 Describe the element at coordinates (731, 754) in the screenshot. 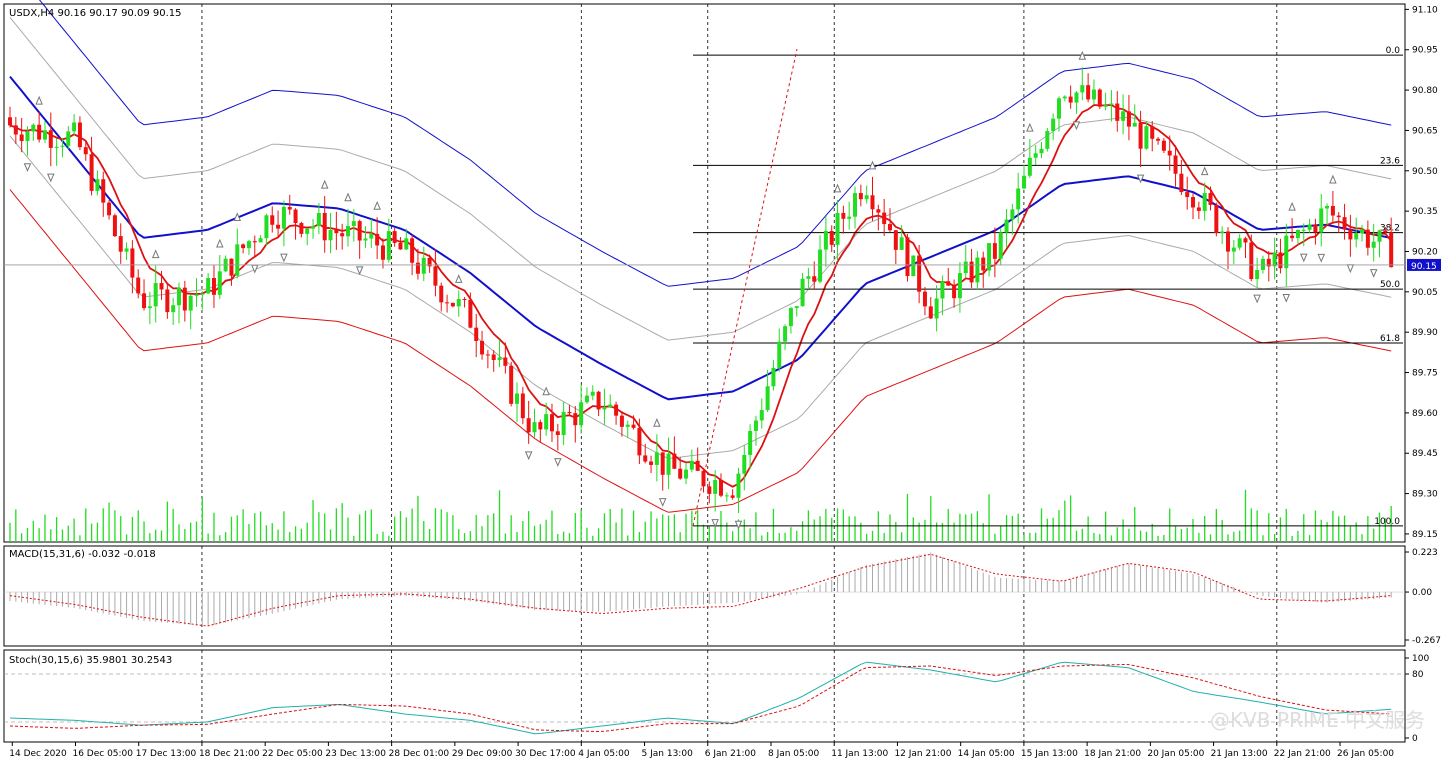

I see `time-label: 6 Jan 21:00` at that location.